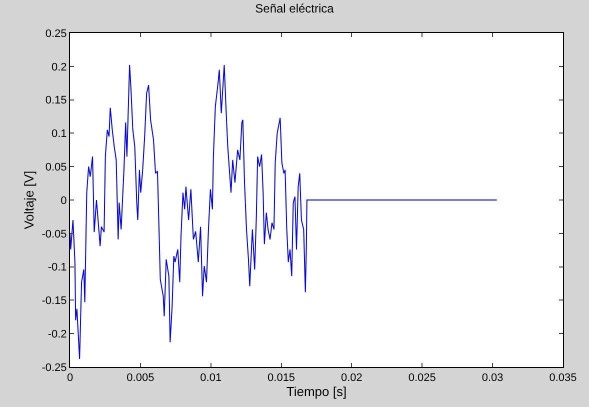 Image resolution: width=589 pixels, height=407 pixels. Describe the element at coordinates (29, 200) in the screenshot. I see `y-axis-title: Voltaje [V]` at that location.